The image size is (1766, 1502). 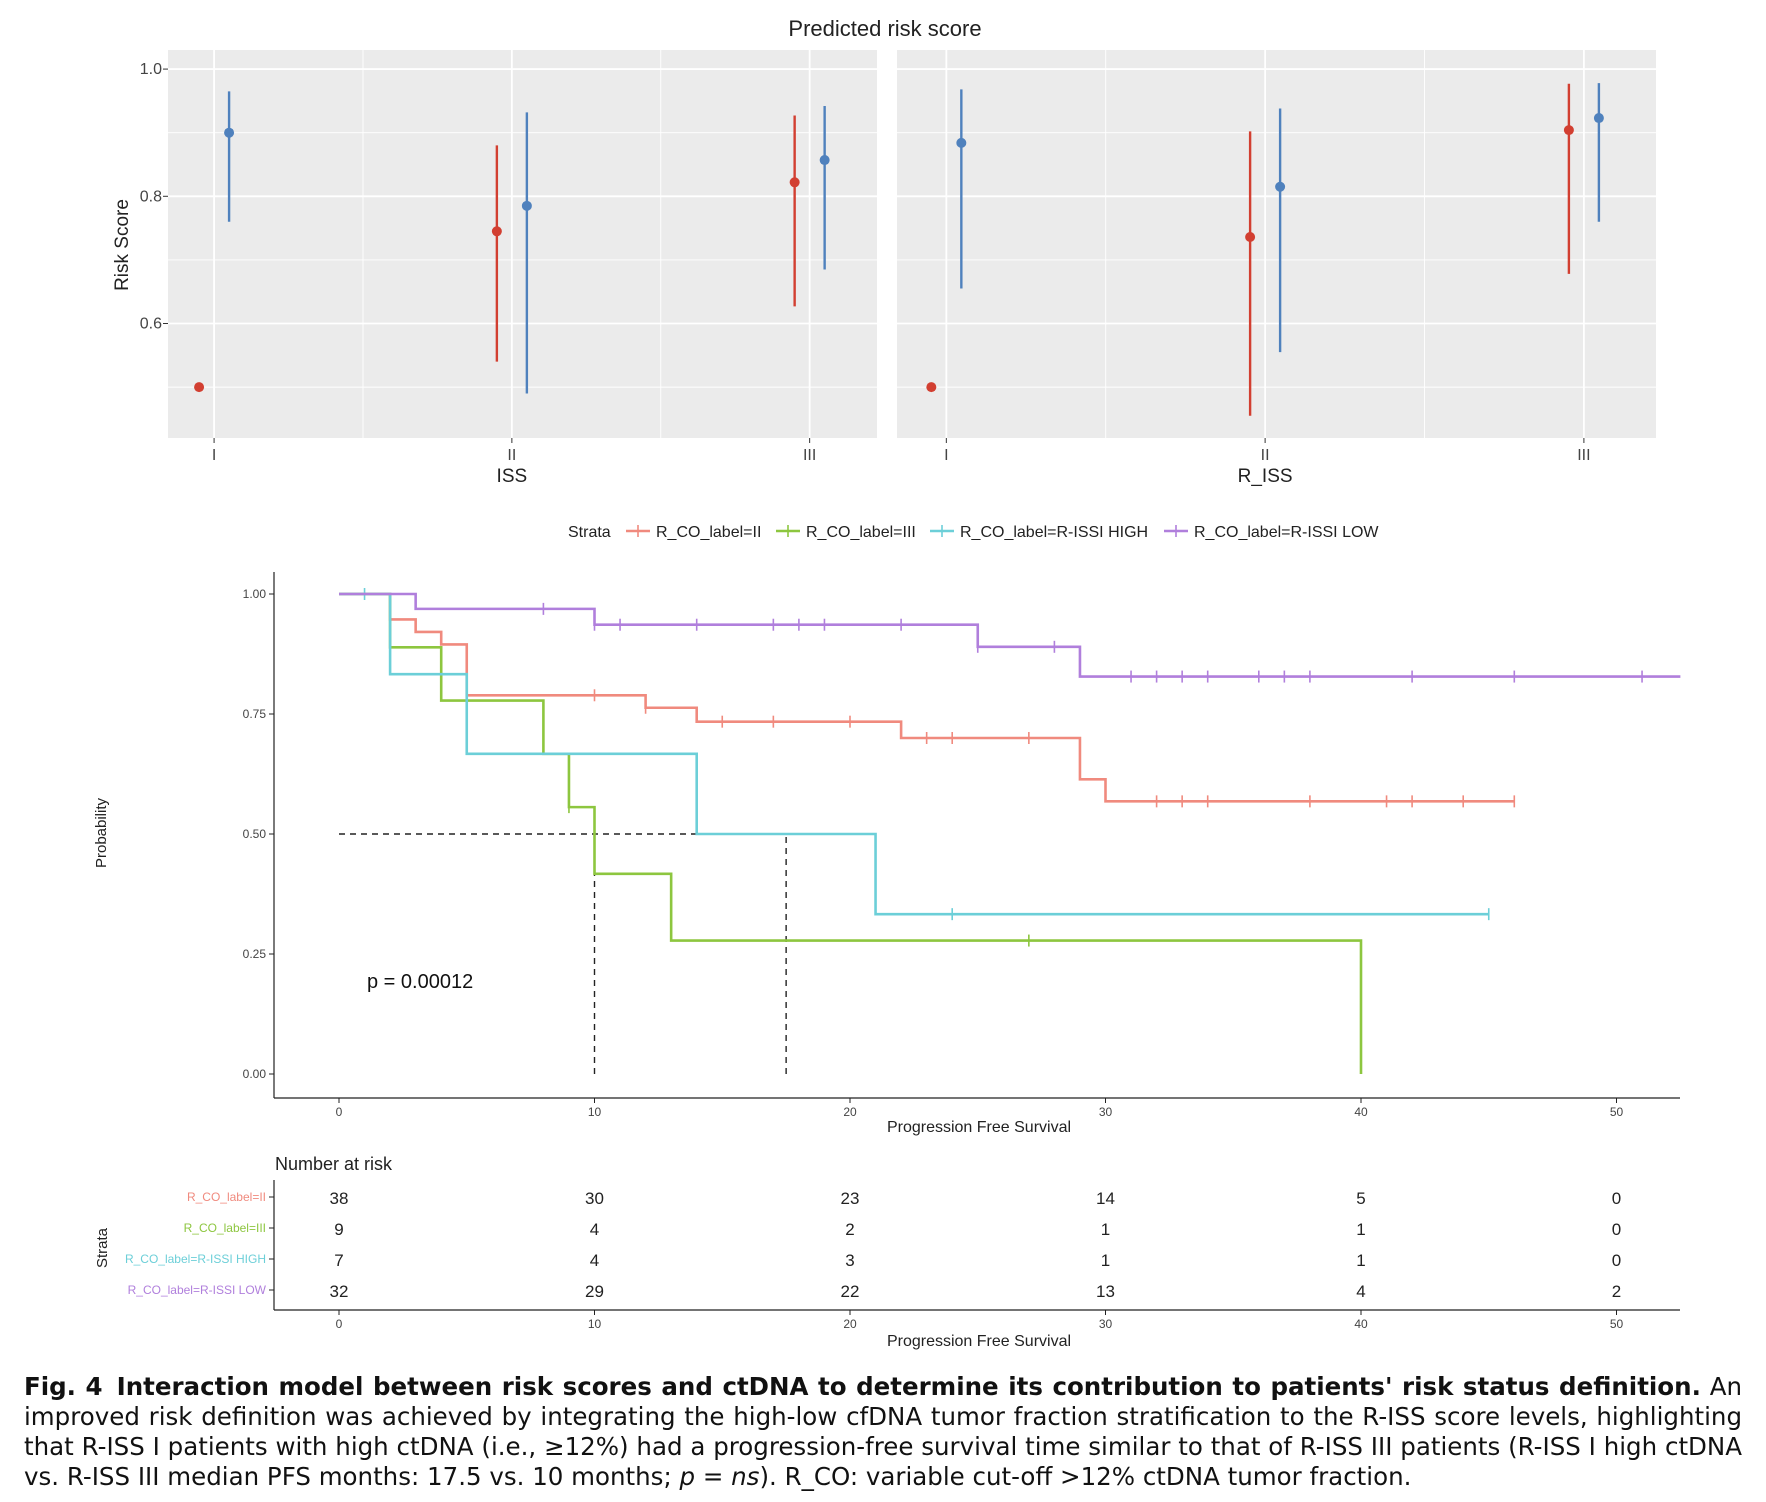 I want to click on legend-label: R_CO_label=II, so click(x=708, y=532).